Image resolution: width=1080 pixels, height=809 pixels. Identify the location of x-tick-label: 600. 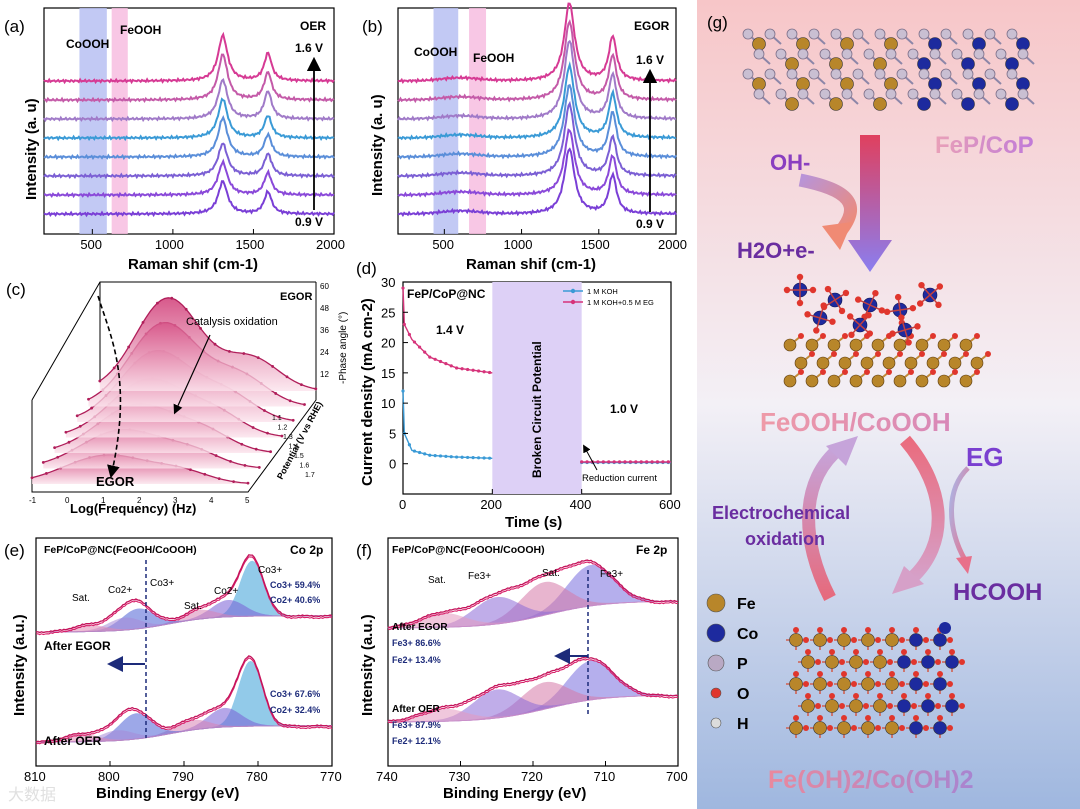
(670, 504).